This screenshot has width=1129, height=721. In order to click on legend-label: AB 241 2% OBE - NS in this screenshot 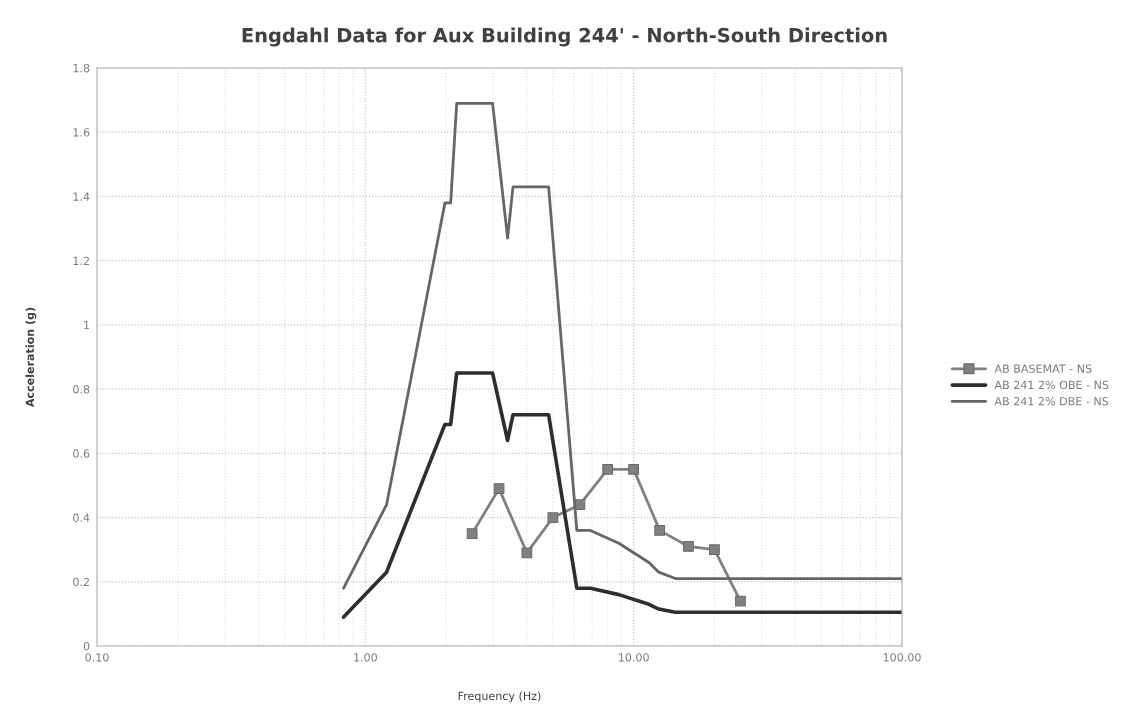, I will do `click(1051, 385)`.